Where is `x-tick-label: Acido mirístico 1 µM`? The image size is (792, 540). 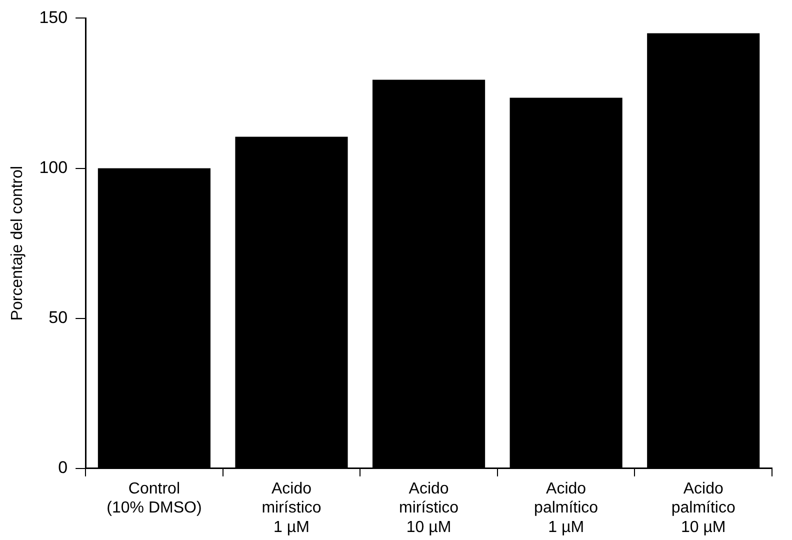
x-tick-label: Acido mirístico 1 µM is located at coordinates (292, 508).